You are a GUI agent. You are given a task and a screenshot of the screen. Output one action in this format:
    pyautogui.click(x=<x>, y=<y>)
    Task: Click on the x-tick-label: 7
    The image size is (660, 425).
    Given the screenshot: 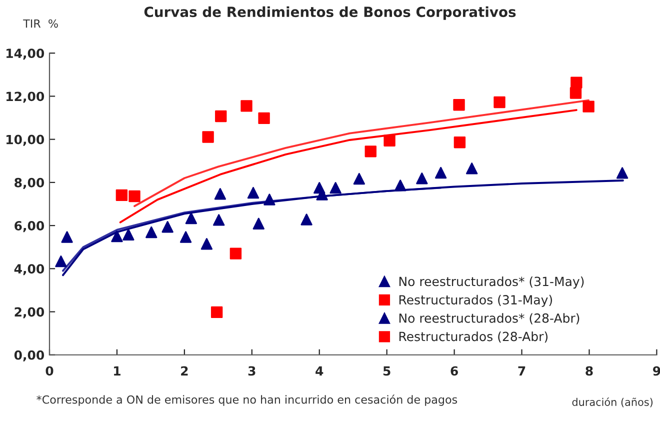 What is the action you would take?
    pyautogui.click(x=522, y=371)
    